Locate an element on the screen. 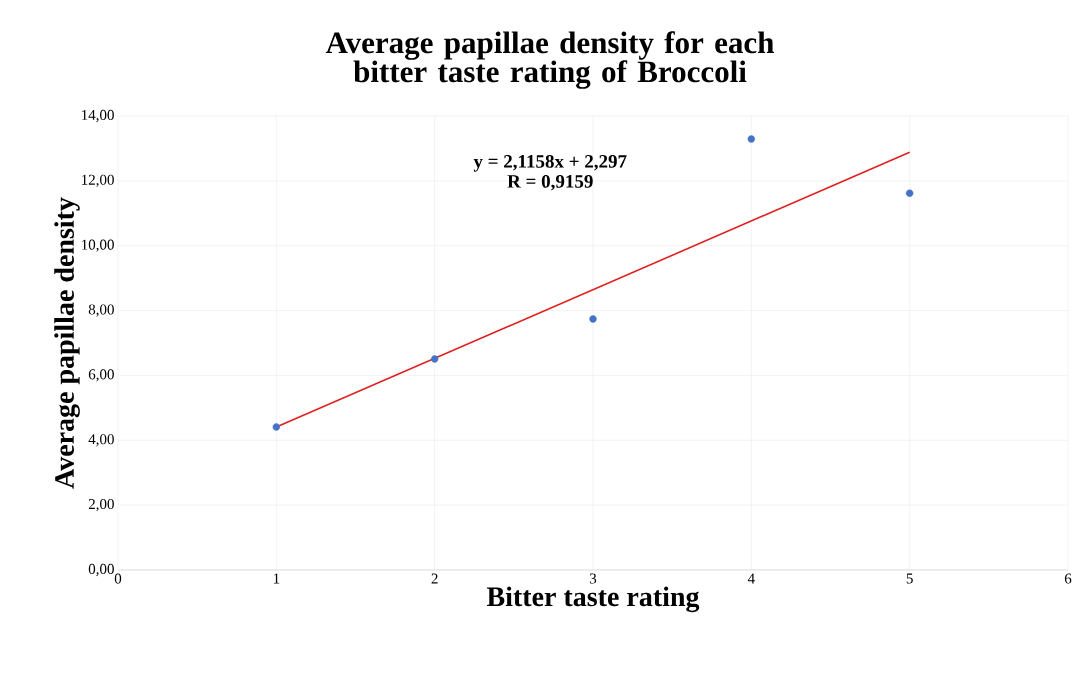  y-tick-label: 2,00 is located at coordinates (101, 505).